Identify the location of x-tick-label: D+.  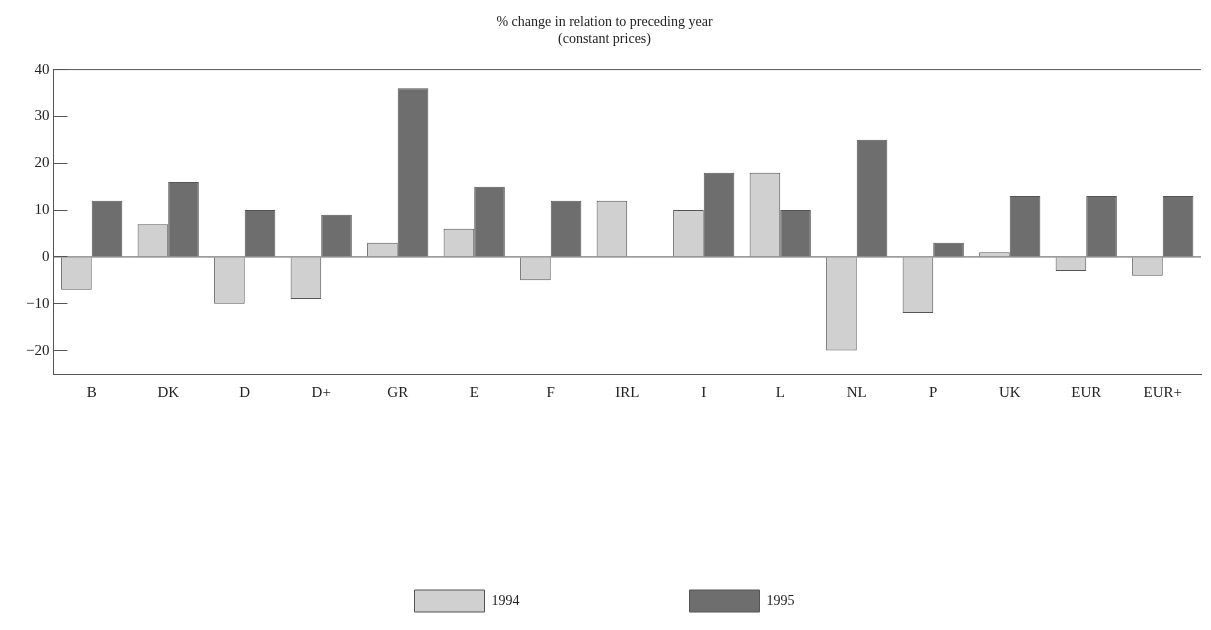
(321, 391).